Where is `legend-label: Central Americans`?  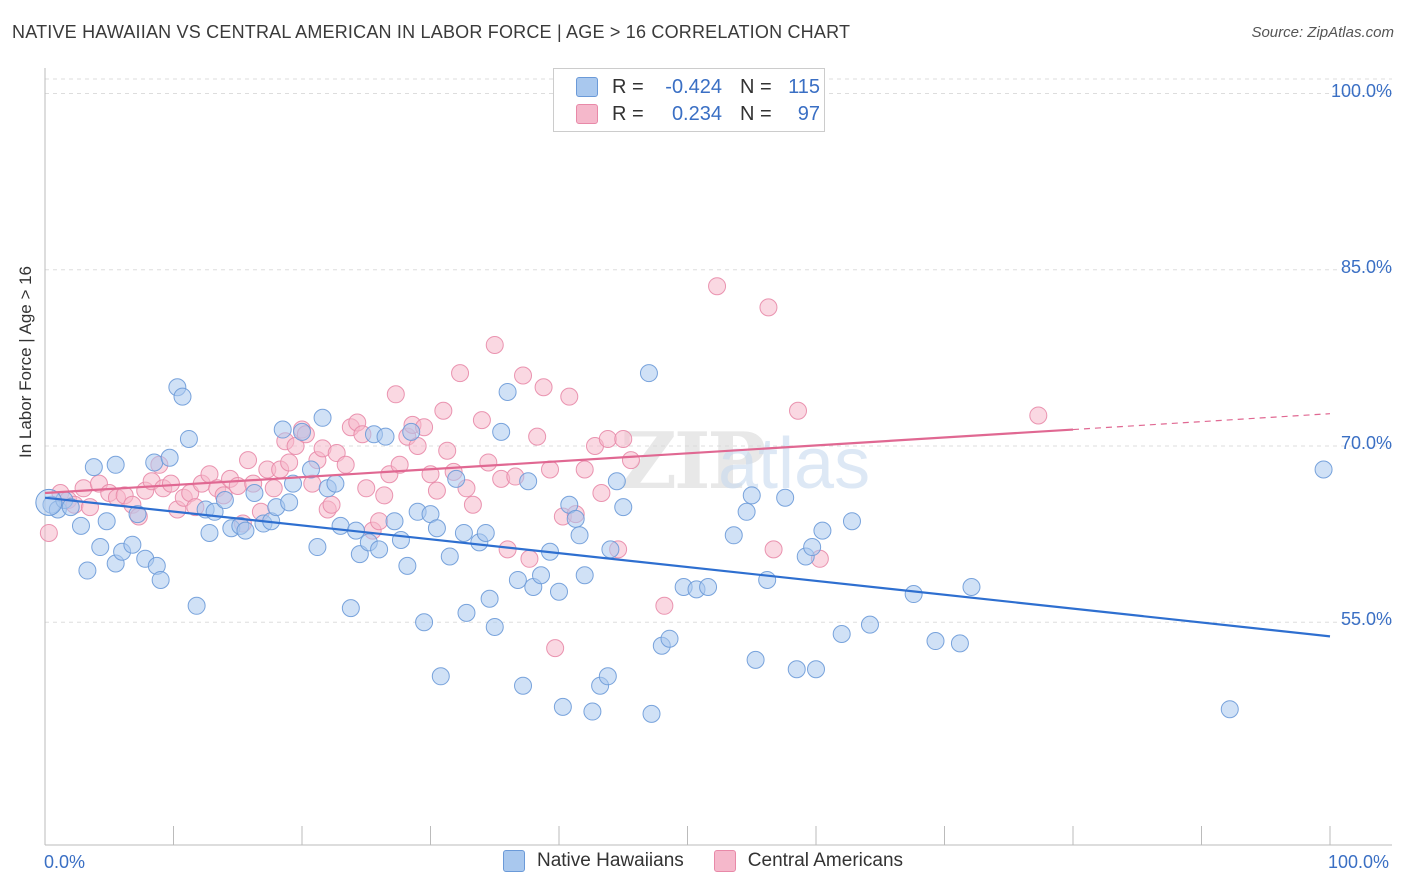
legend-label: Central Americans is located at coordinates (825, 860).